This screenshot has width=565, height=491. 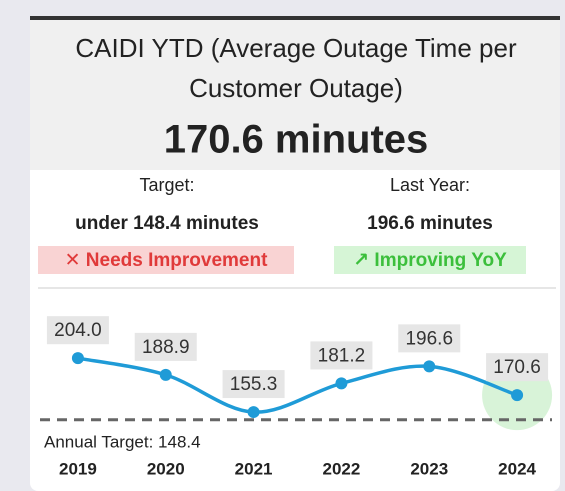 I want to click on kpi-value: 170.6 minutes, so click(x=296, y=140).